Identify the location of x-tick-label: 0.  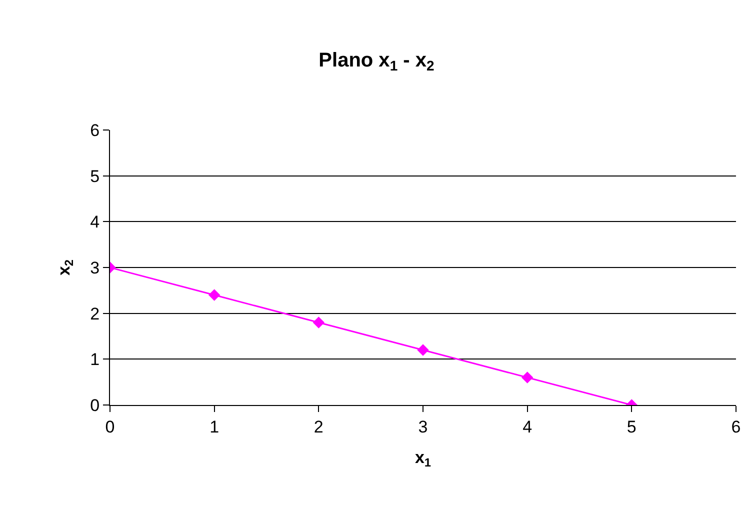
(110, 426).